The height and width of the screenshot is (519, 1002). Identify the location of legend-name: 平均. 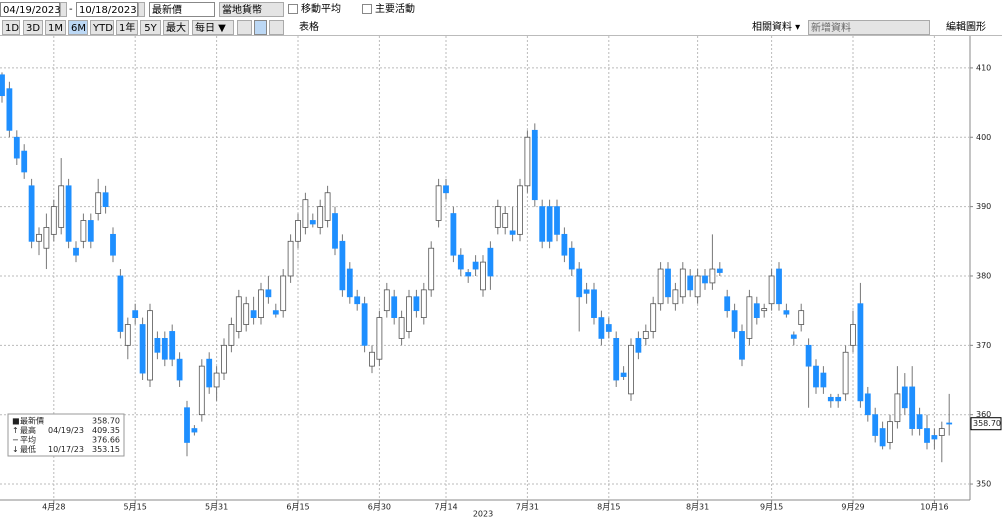
(28, 440).